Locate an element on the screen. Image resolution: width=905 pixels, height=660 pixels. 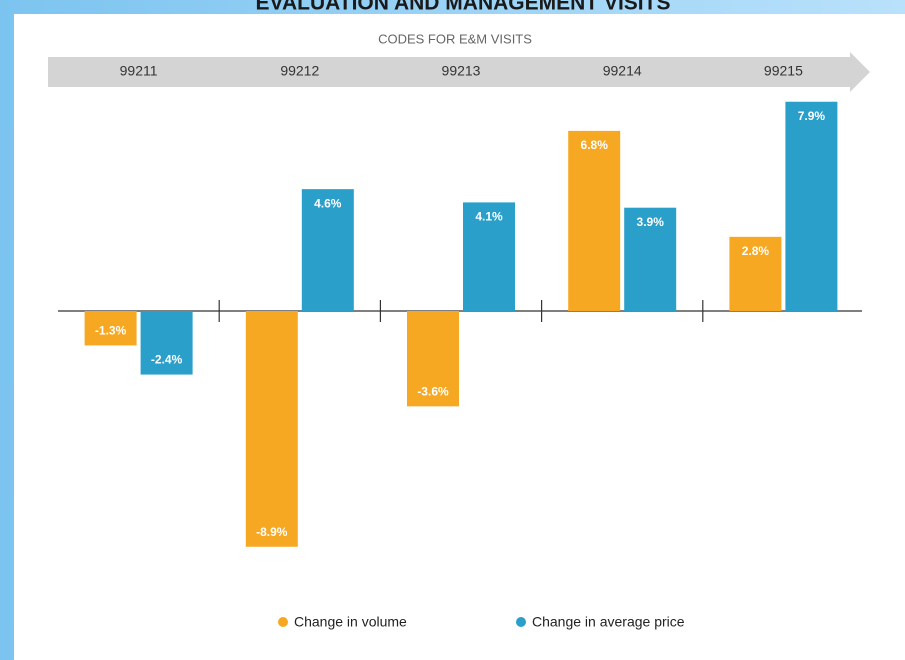
value-label: -1.3% is located at coordinates (111, 331).